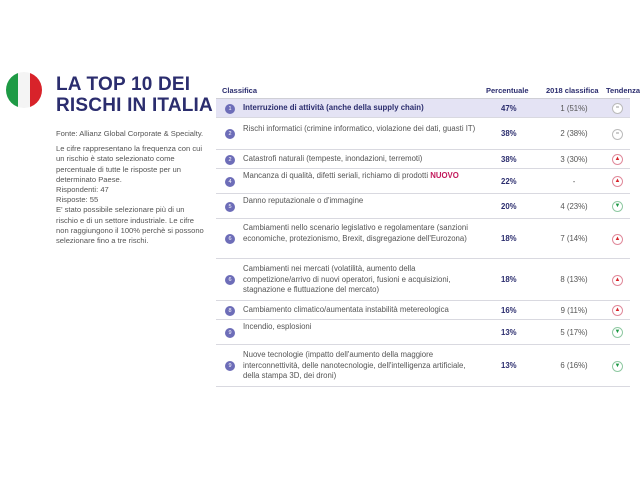  Describe the element at coordinates (574, 310) in the screenshot. I see `previous-rank: 9 (11%)` at that location.